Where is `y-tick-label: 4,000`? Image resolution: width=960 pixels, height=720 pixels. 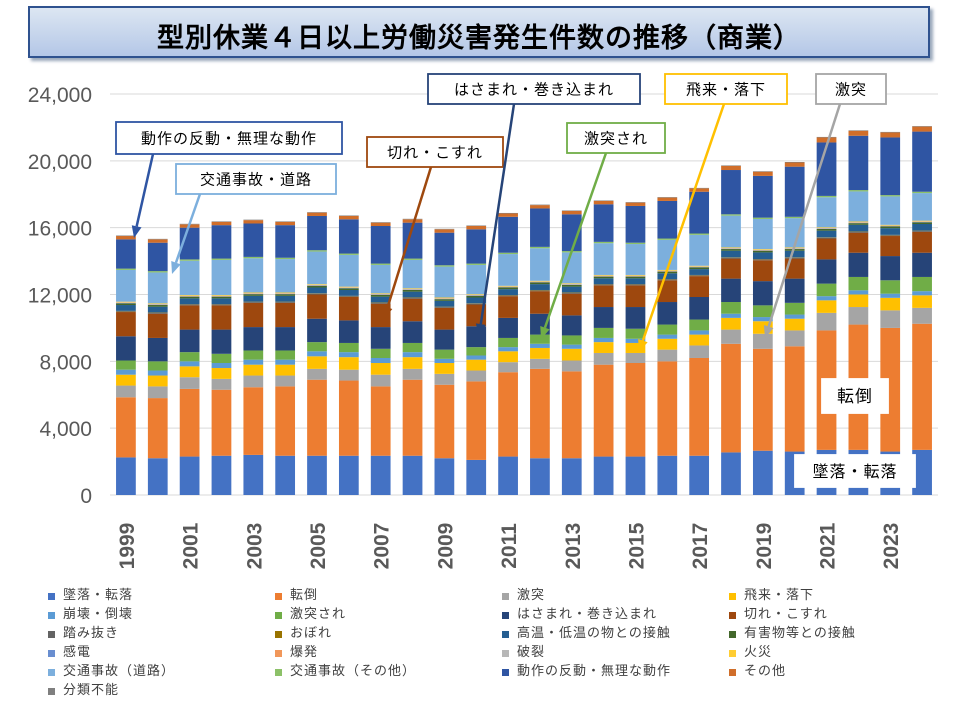 y-tick-label: 4,000 is located at coordinates (65, 429).